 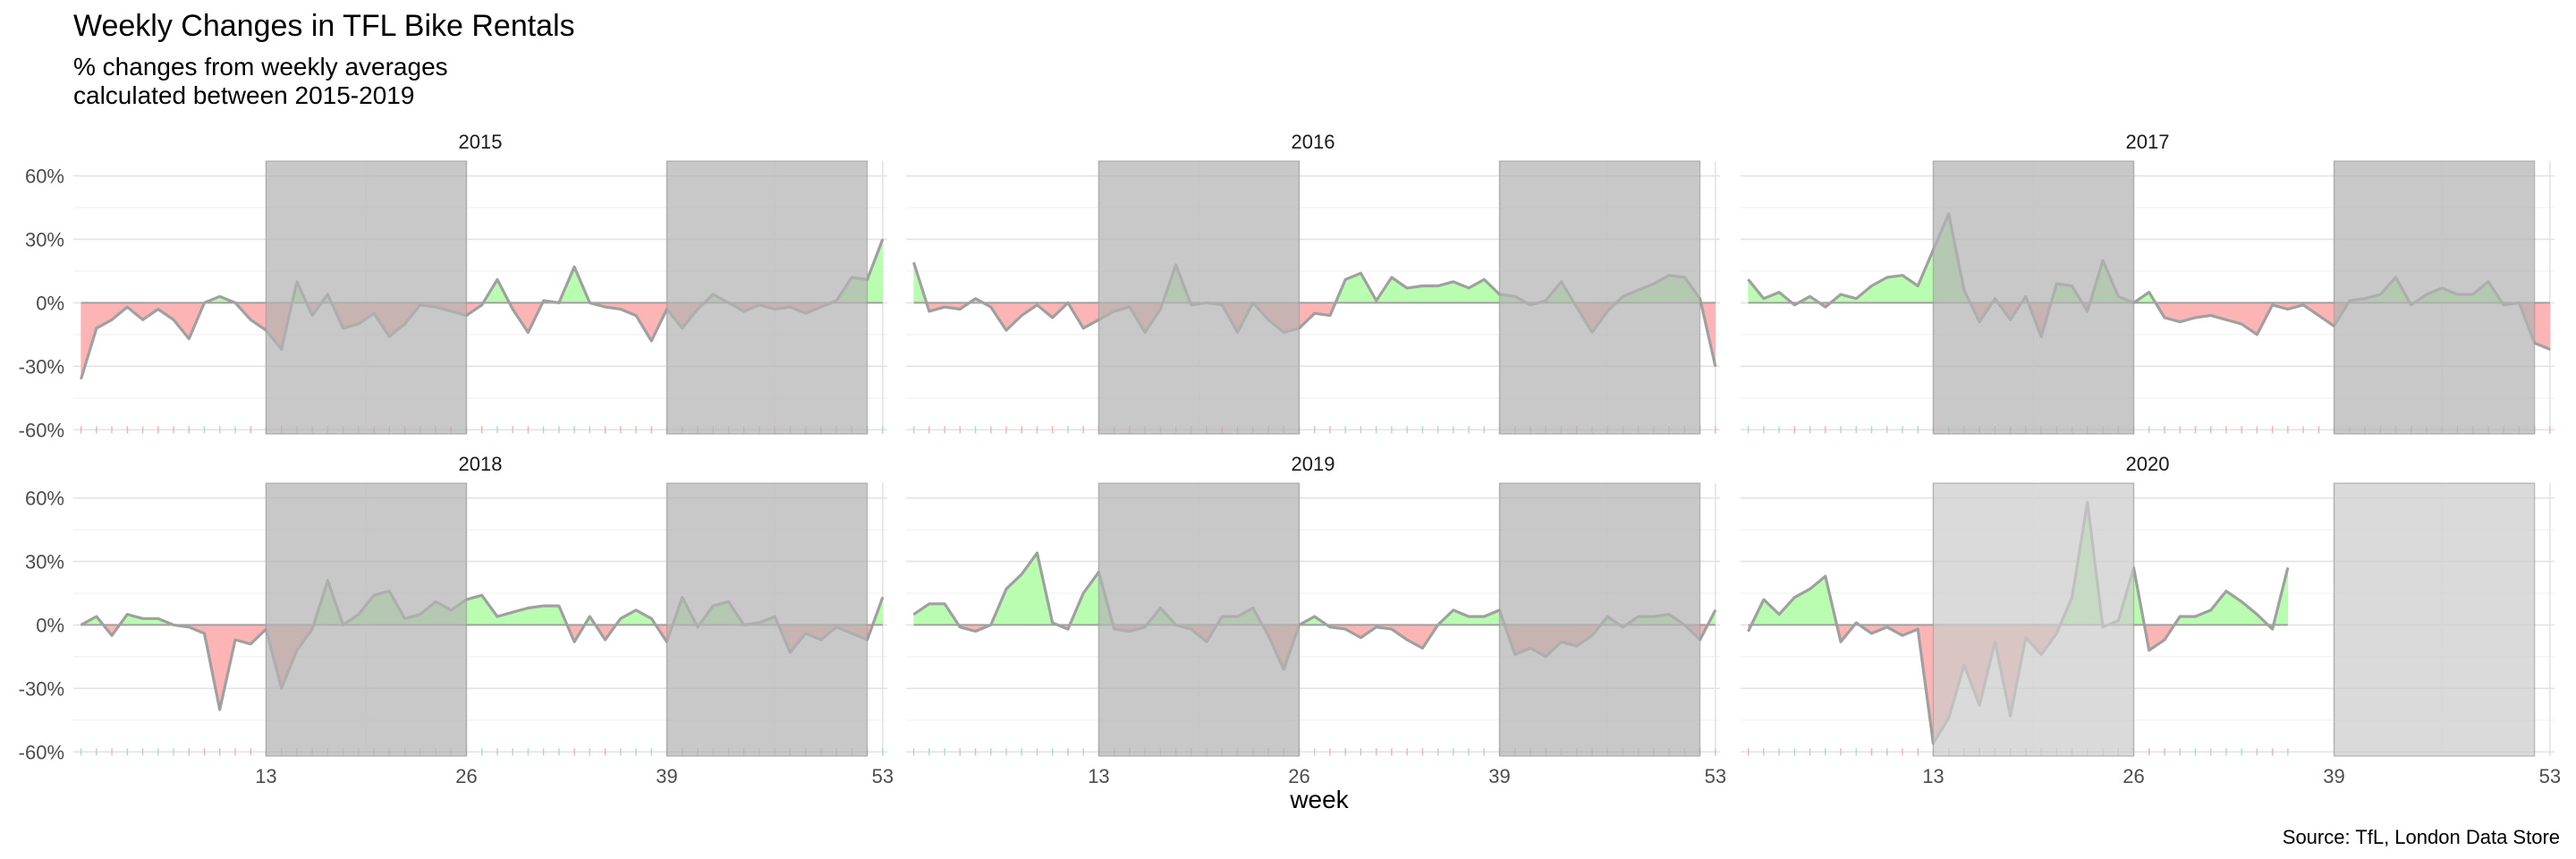 What do you see at coordinates (243, 95) in the screenshot?
I see `chart-subtitle-line-2: calculated between 2015-2019` at bounding box center [243, 95].